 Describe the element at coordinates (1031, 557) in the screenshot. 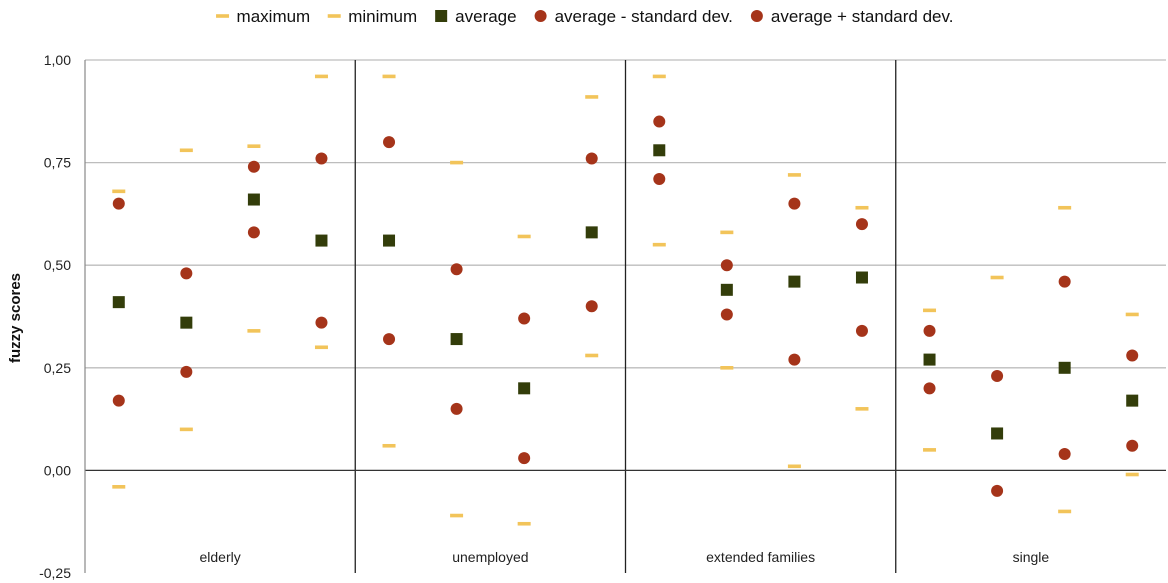

I see `group-label: single` at that location.